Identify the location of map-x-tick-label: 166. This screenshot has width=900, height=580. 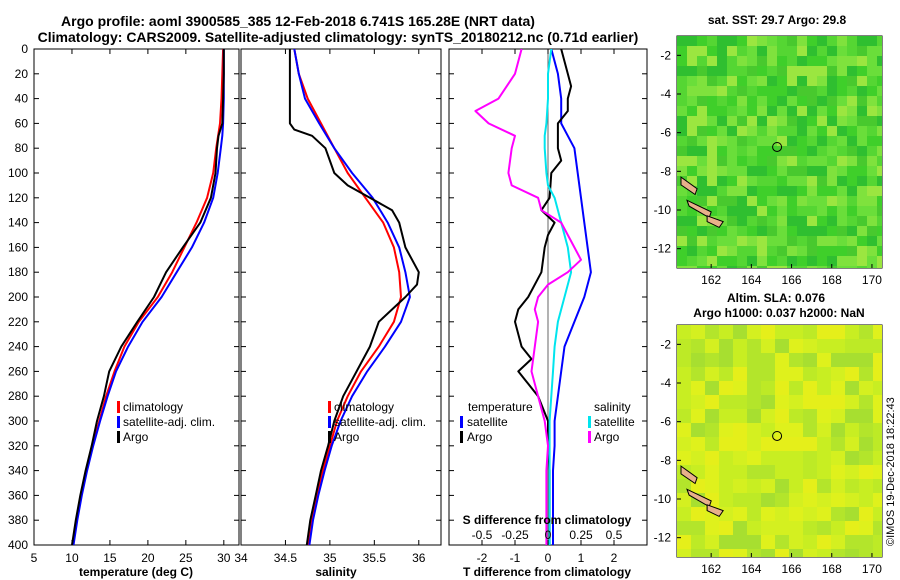
(792, 280).